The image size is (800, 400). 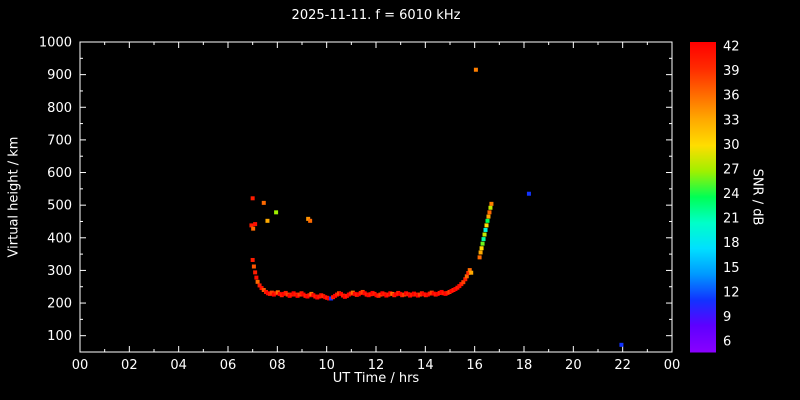 I want to click on svg-text: 02, so click(x=129, y=365).